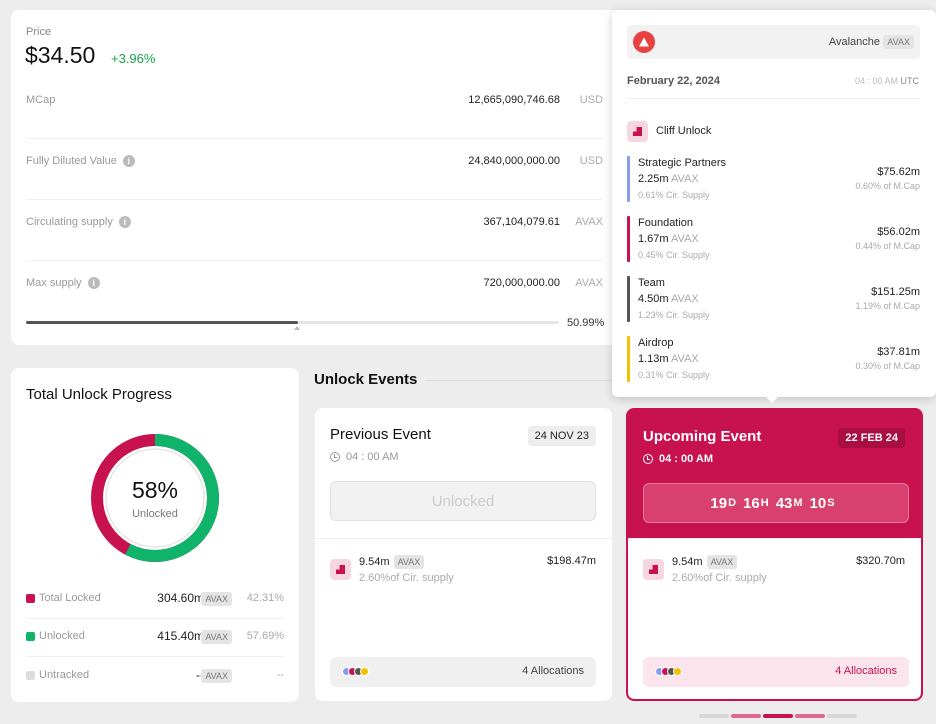 The image size is (936, 724). Describe the element at coordinates (39, 32) in the screenshot. I see `price-label: Price` at that location.